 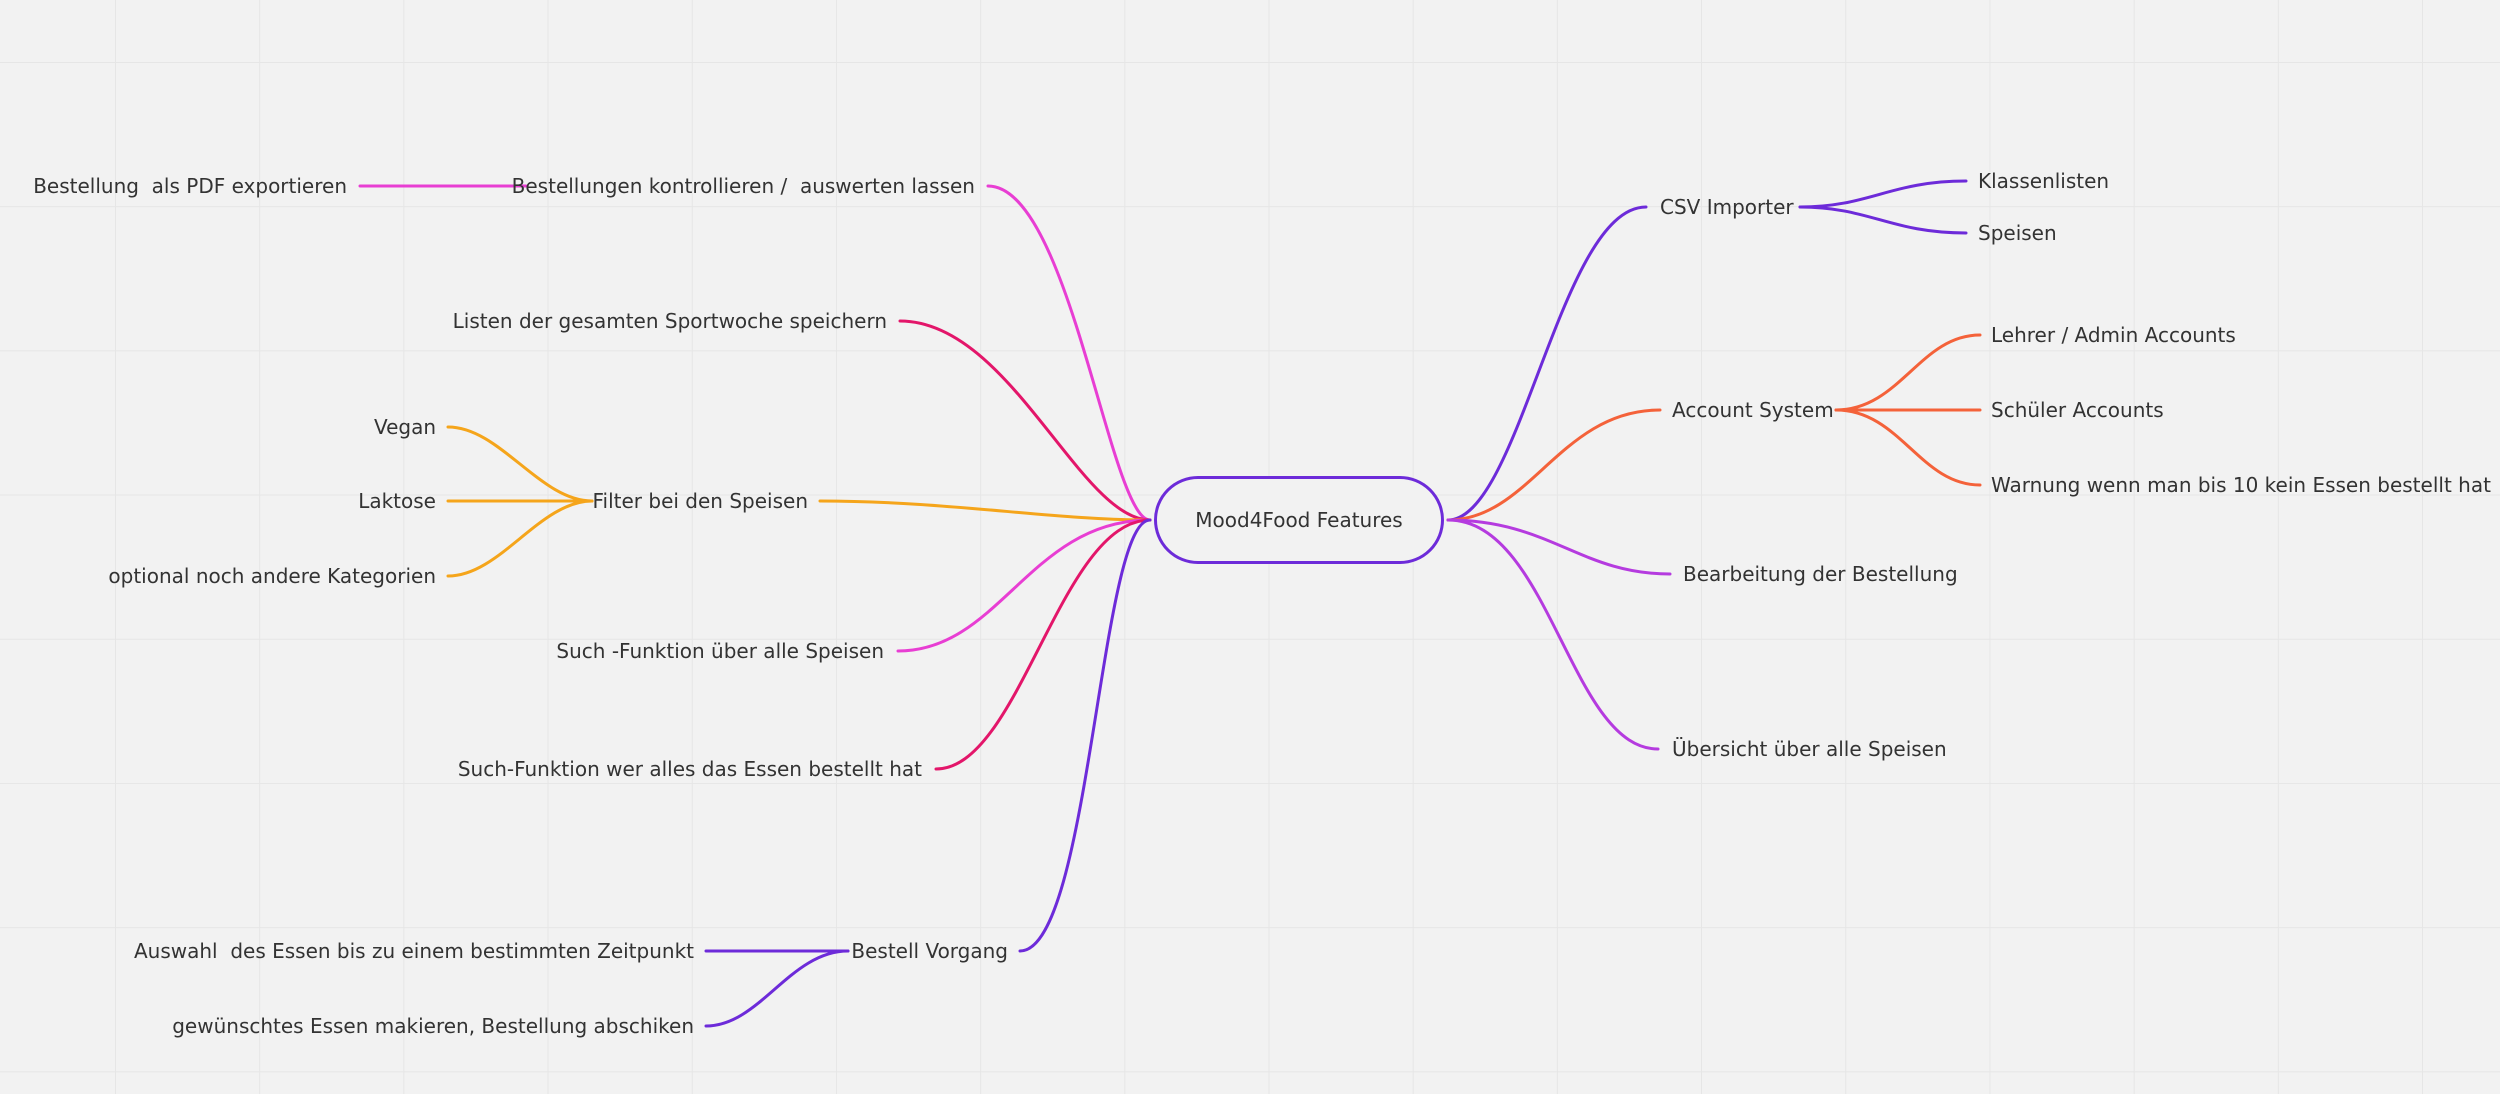 What do you see at coordinates (2113, 335) in the screenshot?
I see `node-lehrer-admin-accounts: Lehrer / Admin Accounts` at bounding box center [2113, 335].